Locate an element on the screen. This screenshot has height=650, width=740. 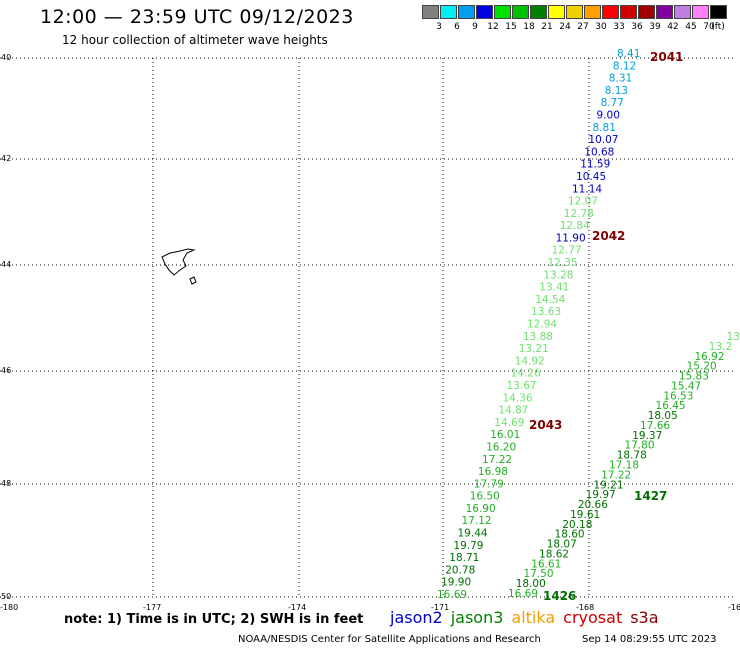
legend-label: (ft) is located at coordinates (718, 27).